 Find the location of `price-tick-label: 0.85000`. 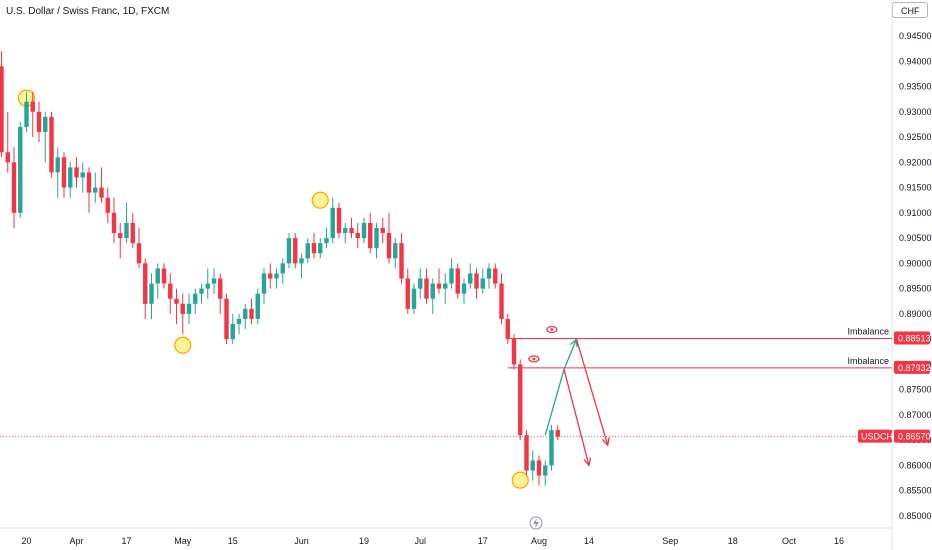

price-tick-label: 0.85000 is located at coordinates (915, 516).